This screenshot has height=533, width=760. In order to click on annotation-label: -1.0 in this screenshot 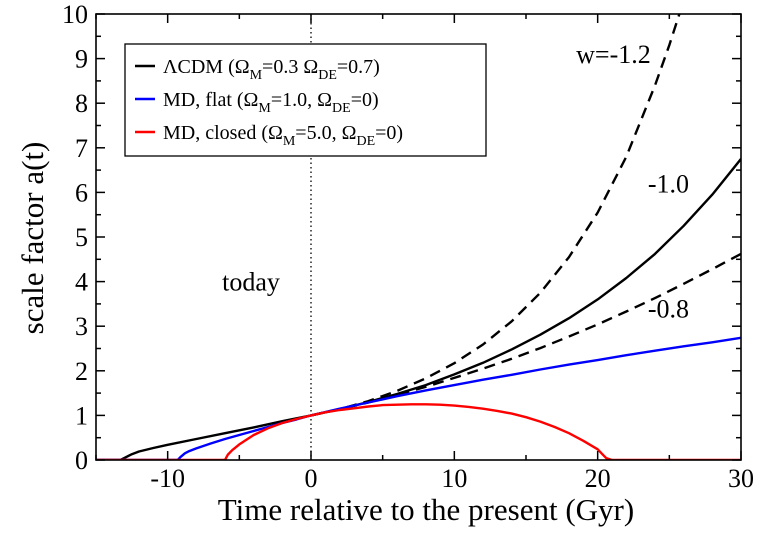, I will do `click(668, 183)`.